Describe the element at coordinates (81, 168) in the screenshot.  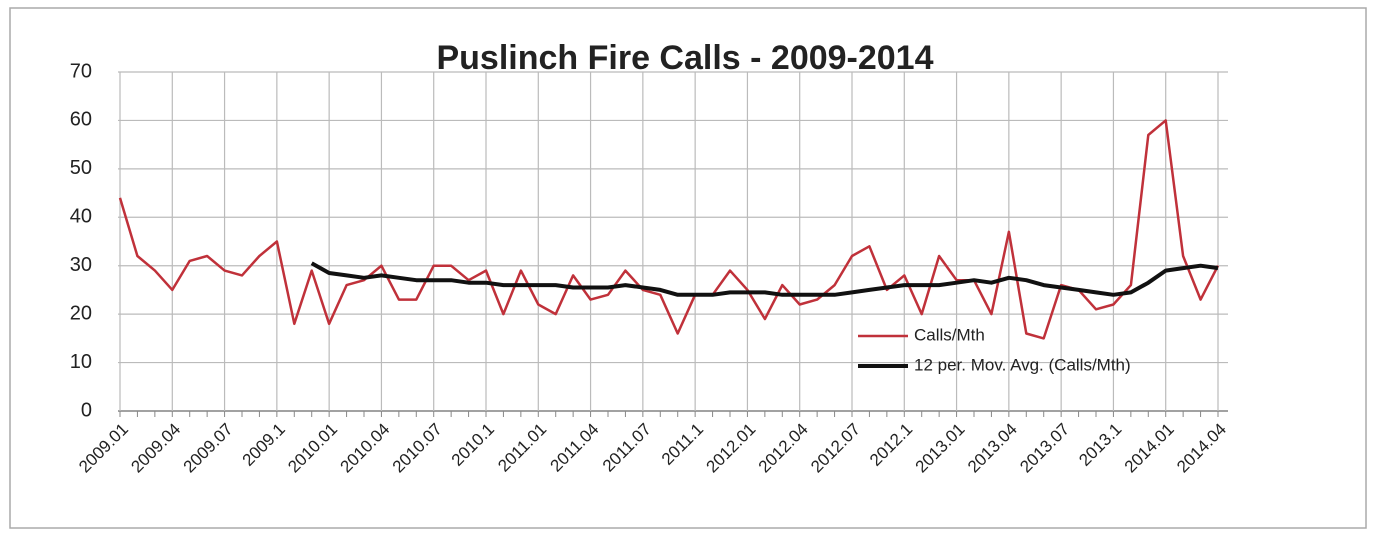
I see `y-tick-label: 50` at that location.